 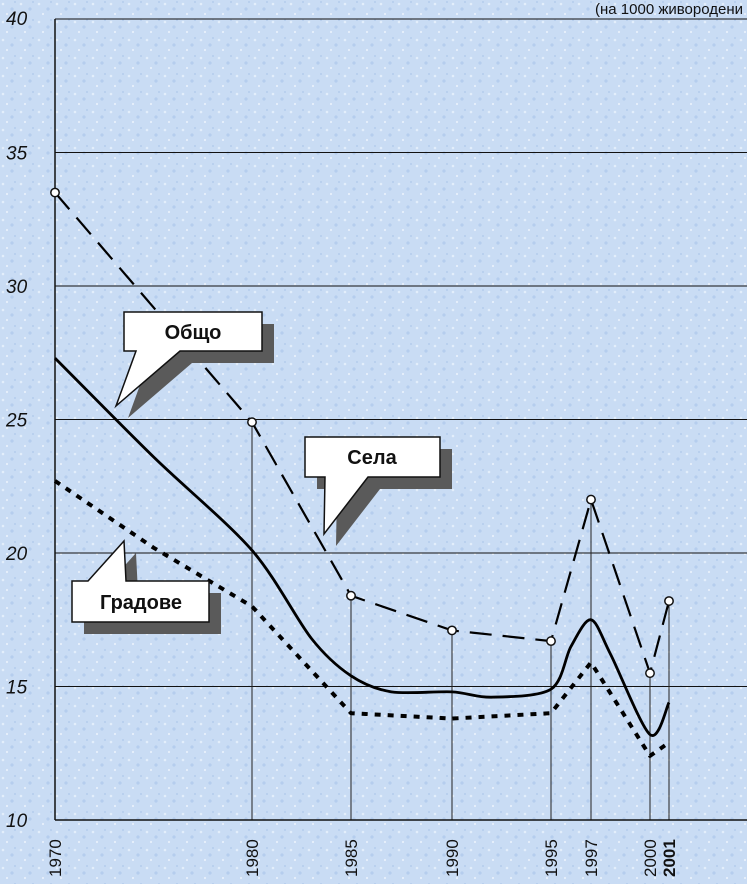 I want to click on callout-sela-label: Села, so click(x=372, y=458).